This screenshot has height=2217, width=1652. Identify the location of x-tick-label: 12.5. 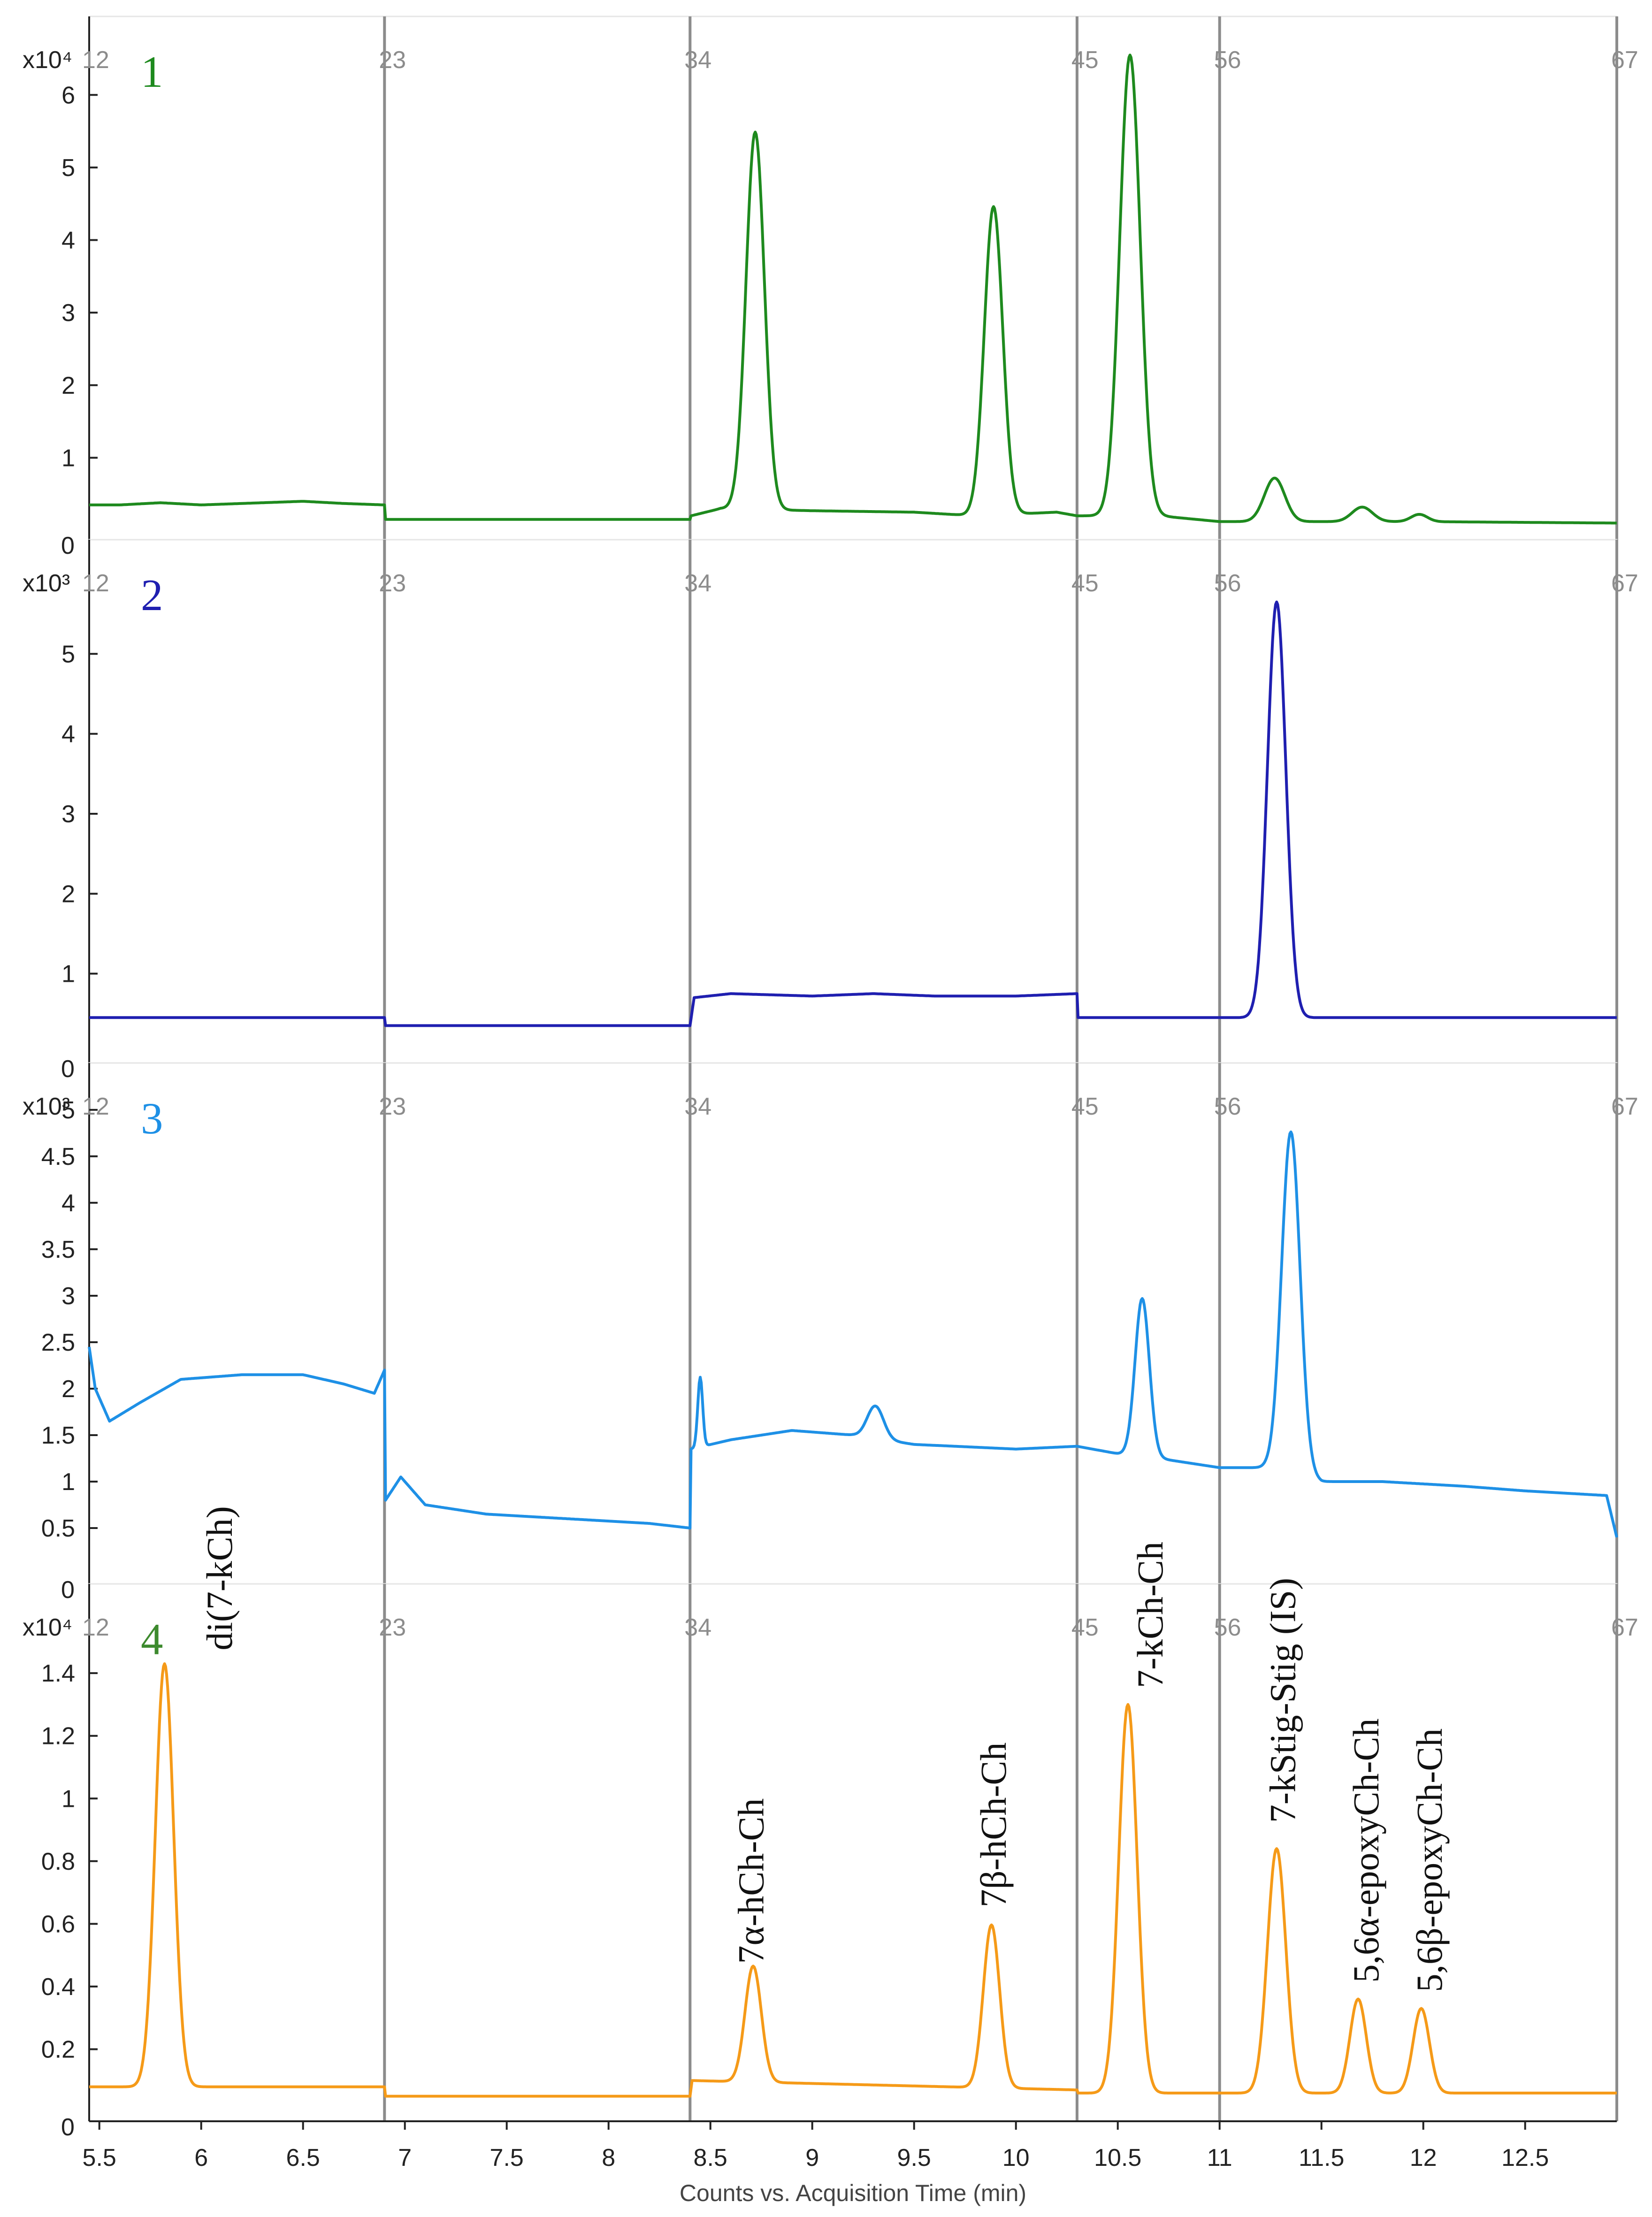
(1525, 2157).